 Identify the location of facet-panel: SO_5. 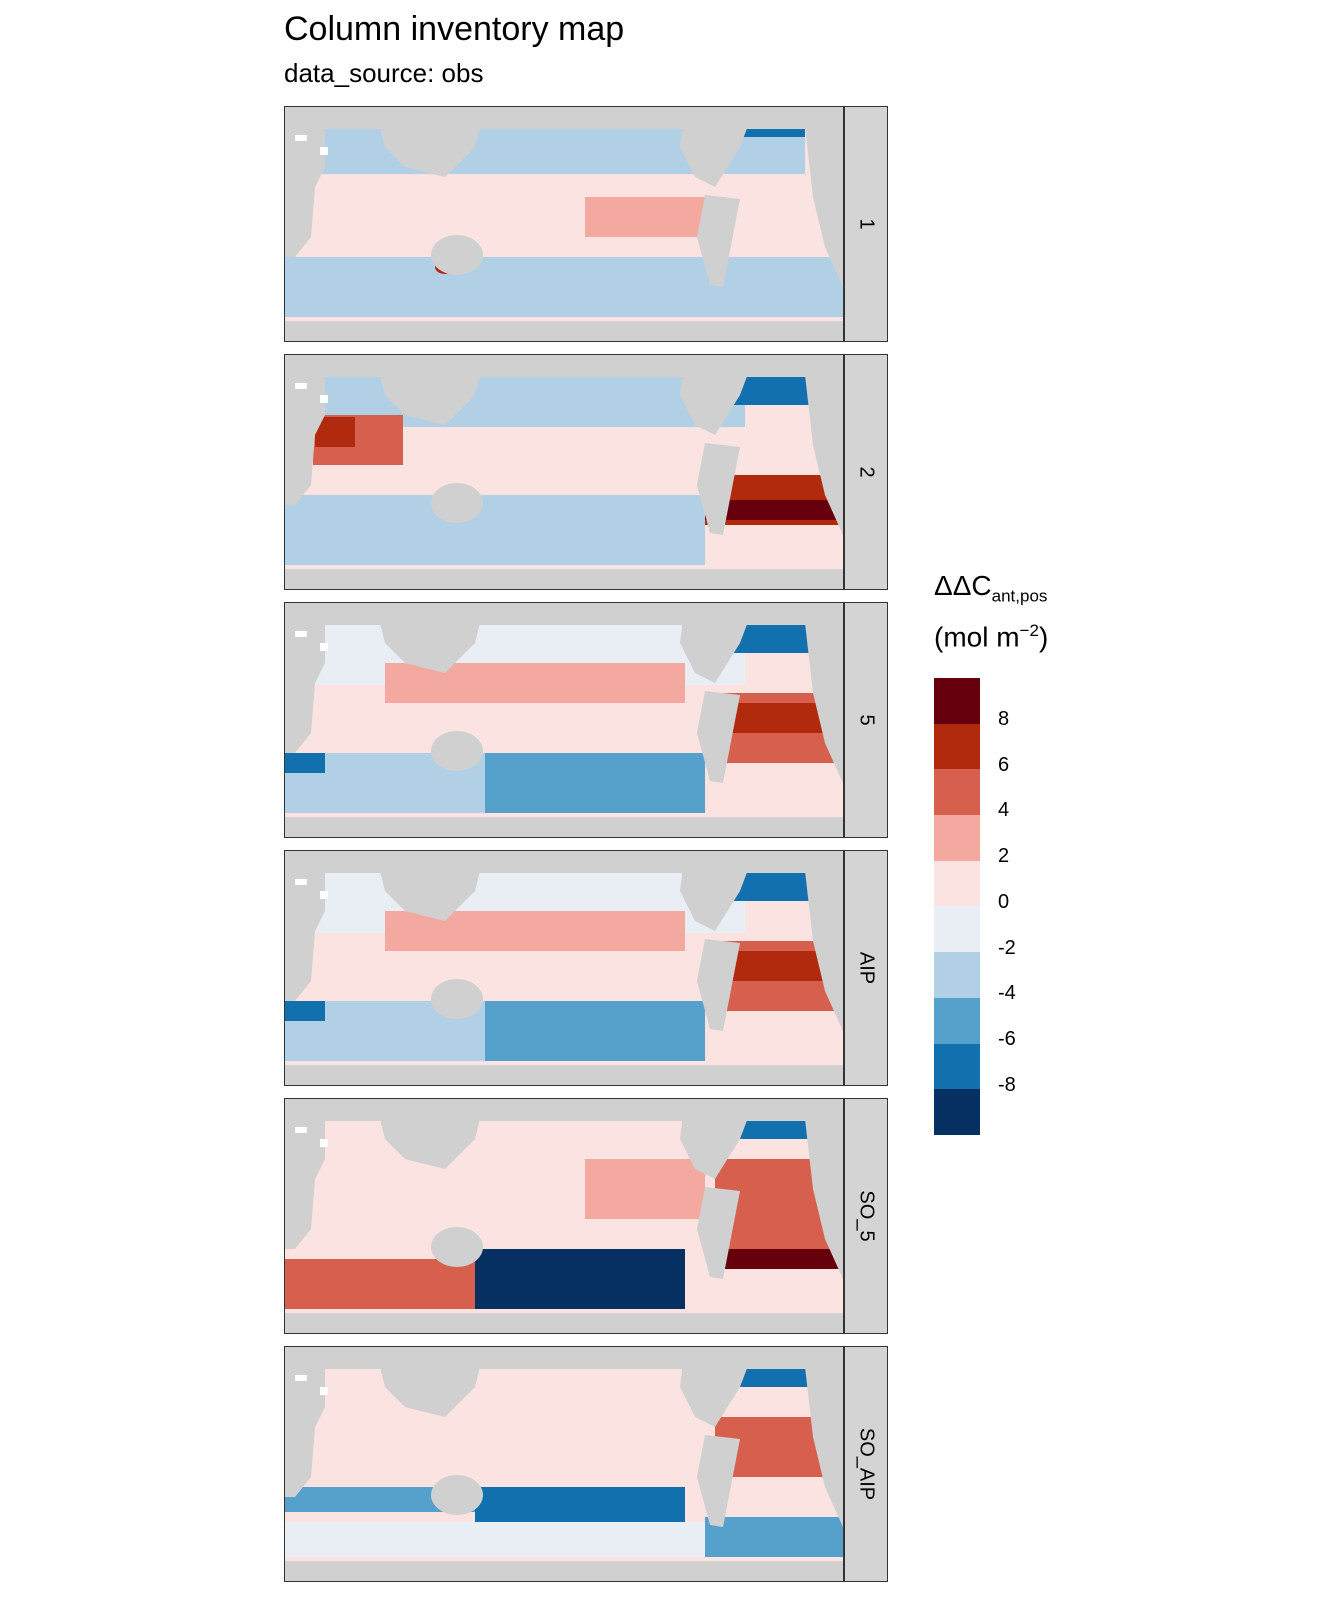
(586, 1216).